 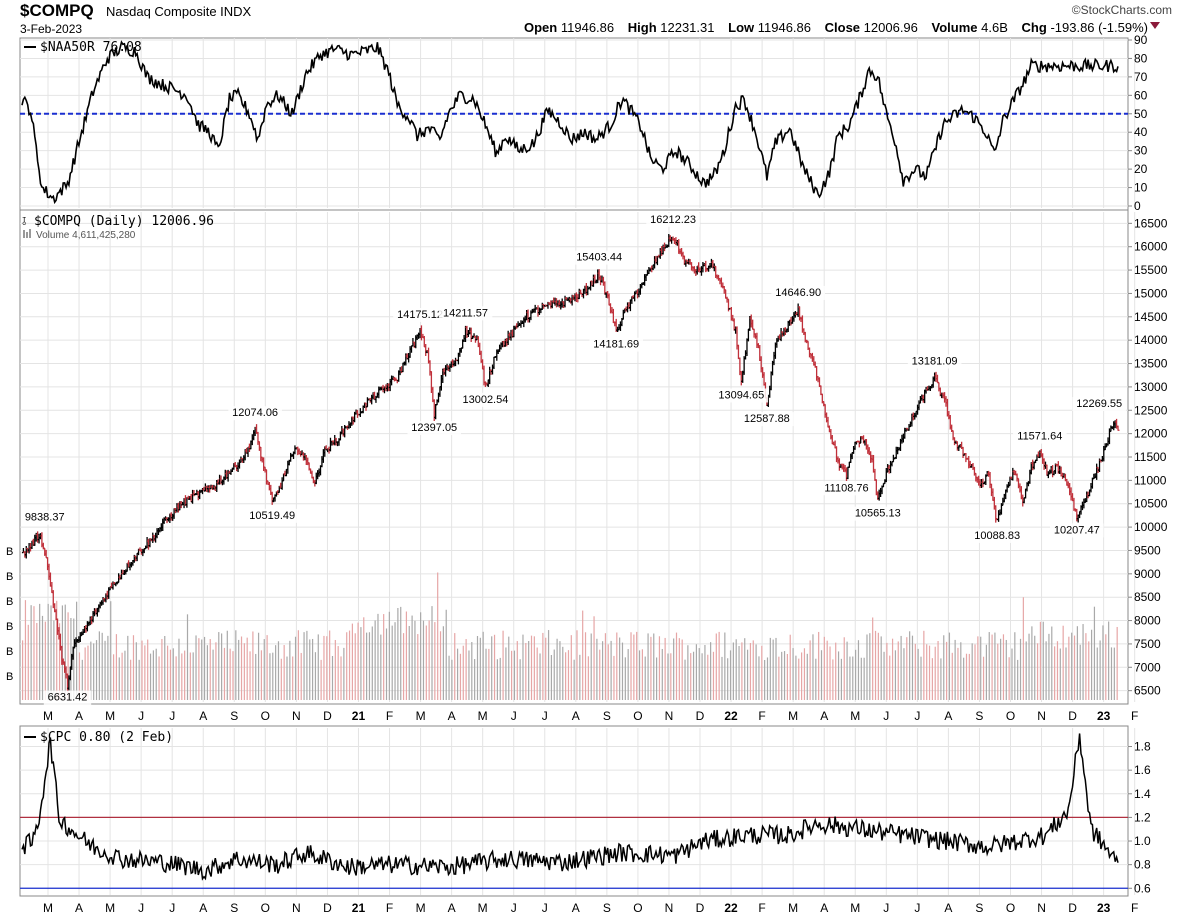 I want to click on price-label: 13002.54, so click(x=485, y=400).